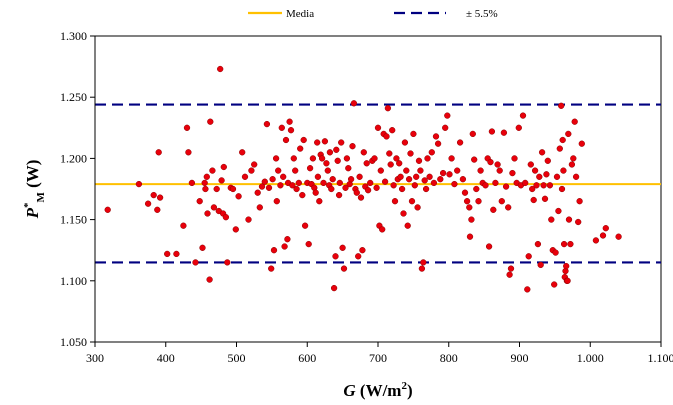  What do you see at coordinates (34, 190) in the screenshot?
I see `y-axis-title: P*M (W)` at bounding box center [34, 190].